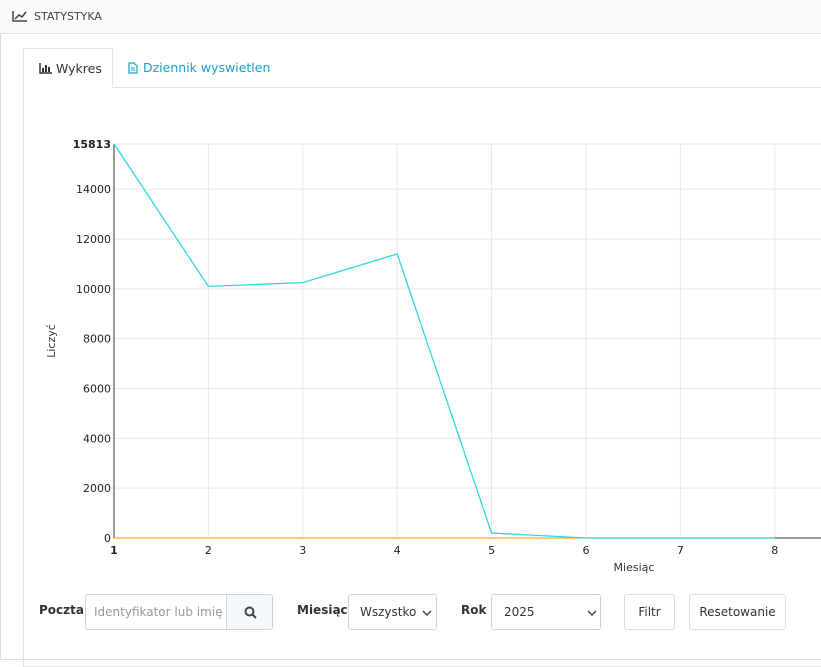 The width and height of the screenshot is (821, 667). Describe the element at coordinates (156, 612) in the screenshot. I see `email-input: Identyfikator lub imię i r` at that location.